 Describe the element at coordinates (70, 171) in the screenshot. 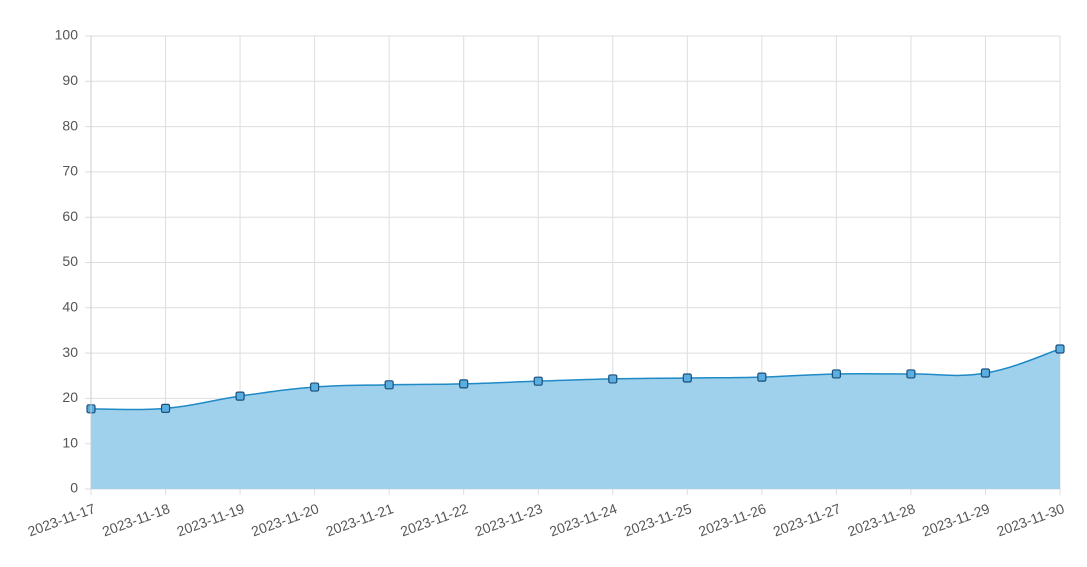

I see `y-tick-label: 70` at that location.